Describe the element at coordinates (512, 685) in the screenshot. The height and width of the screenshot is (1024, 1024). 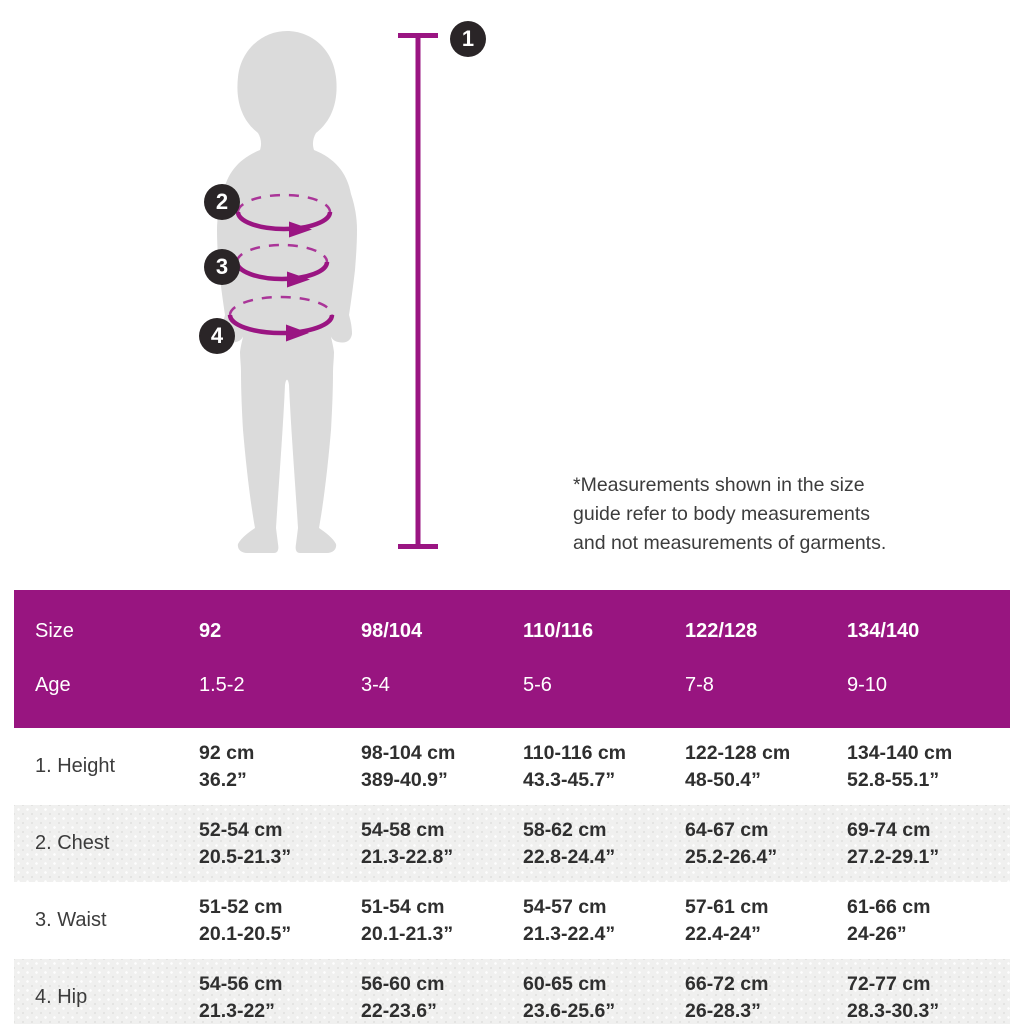
I see `age-header-row: Age 1.5-2 3-4 5-6 7-8 9-10` at that location.